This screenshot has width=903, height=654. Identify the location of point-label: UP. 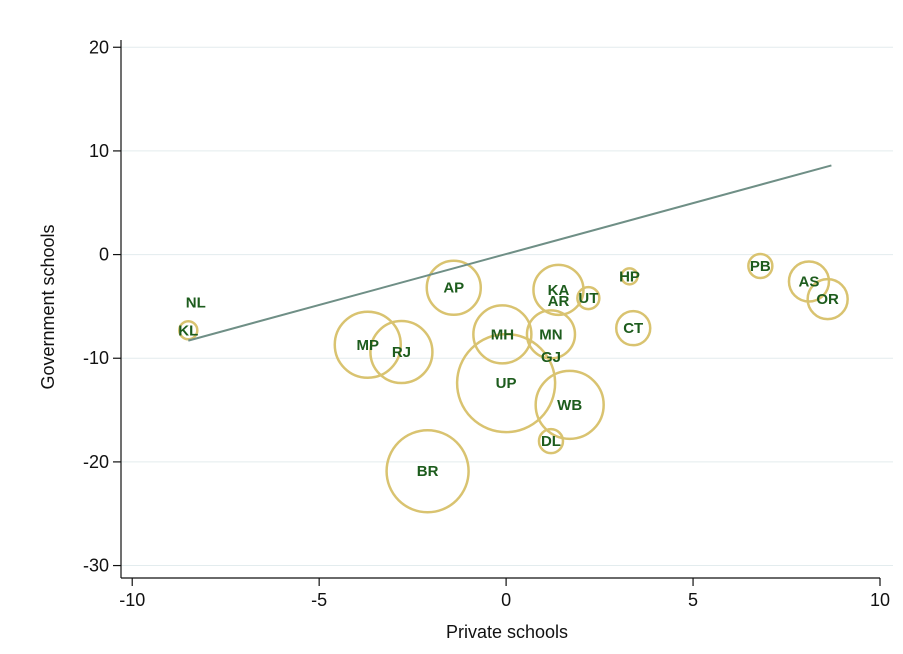
(506, 383).